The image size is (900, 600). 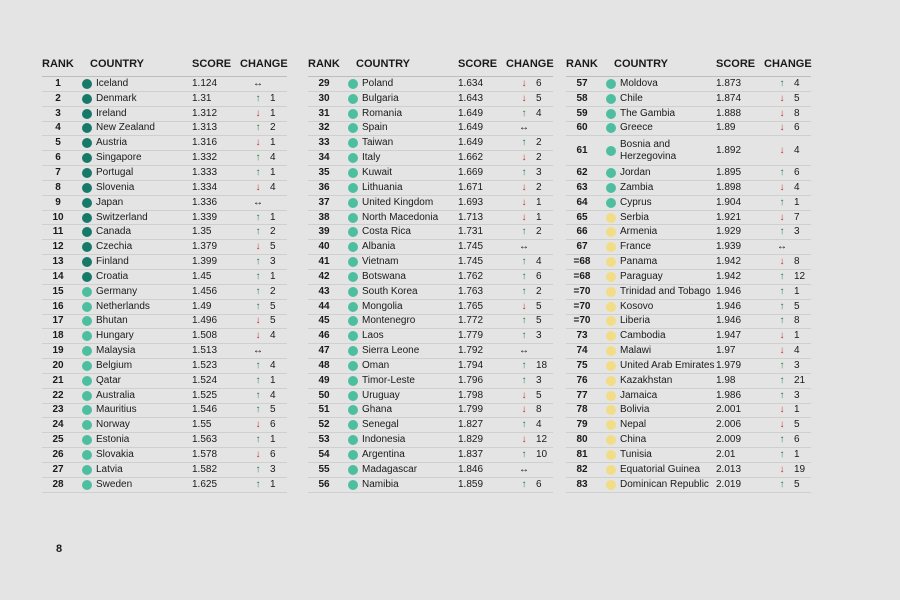 What do you see at coordinates (688, 307) in the screenshot?
I see `table-row: =70 Kosovo 1.946 ↑ 5` at bounding box center [688, 307].